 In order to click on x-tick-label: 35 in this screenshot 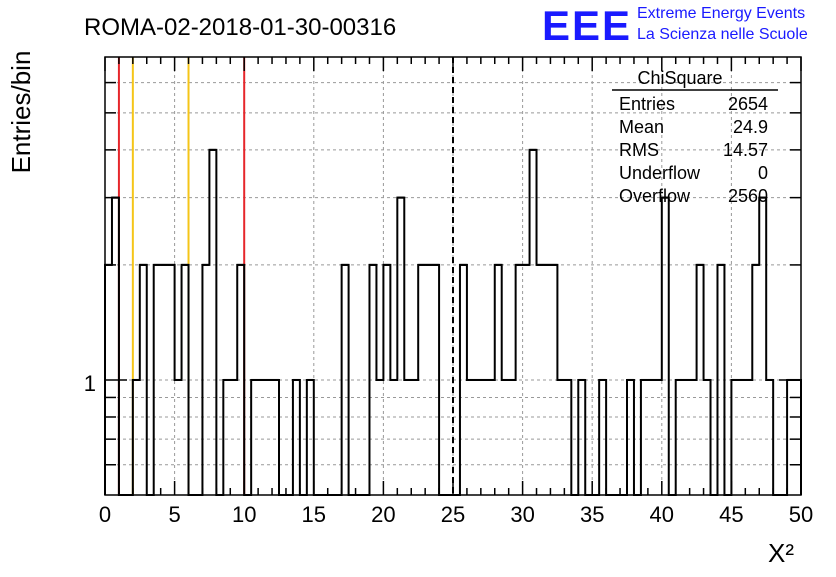, I will do `click(592, 514)`.